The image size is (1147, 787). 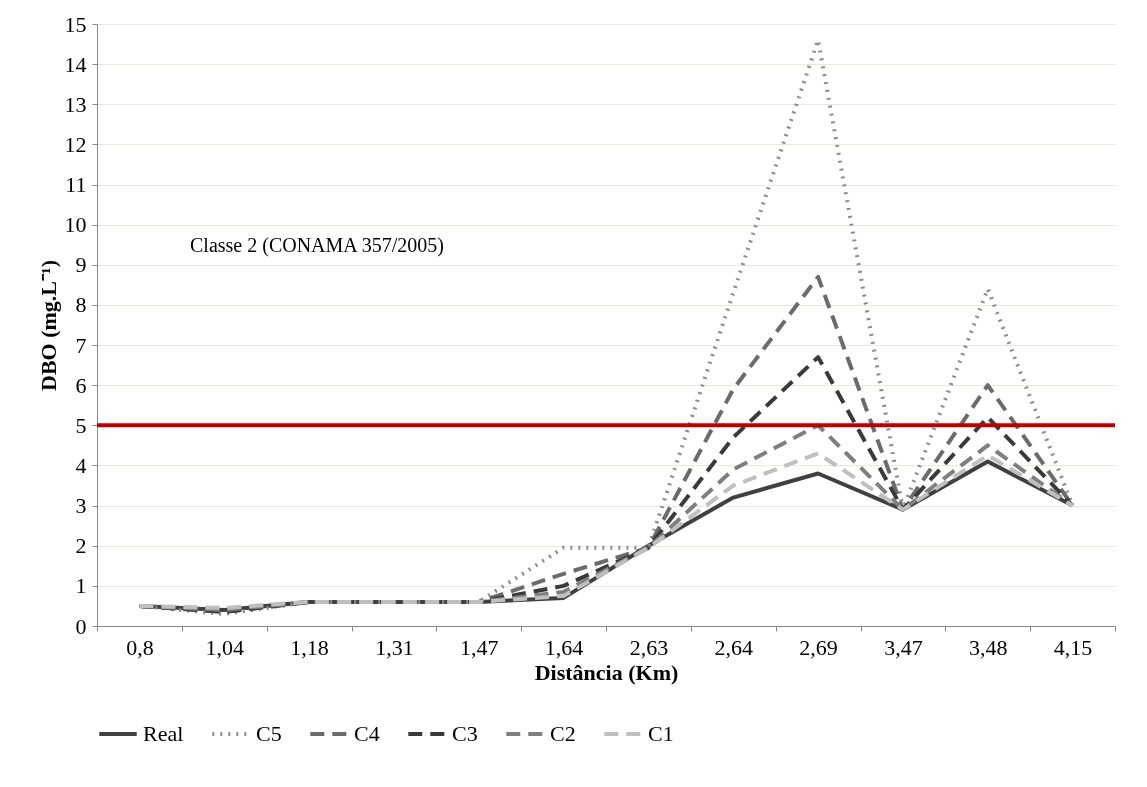 What do you see at coordinates (140, 647) in the screenshot?
I see `x-tick-label: 0,8` at bounding box center [140, 647].